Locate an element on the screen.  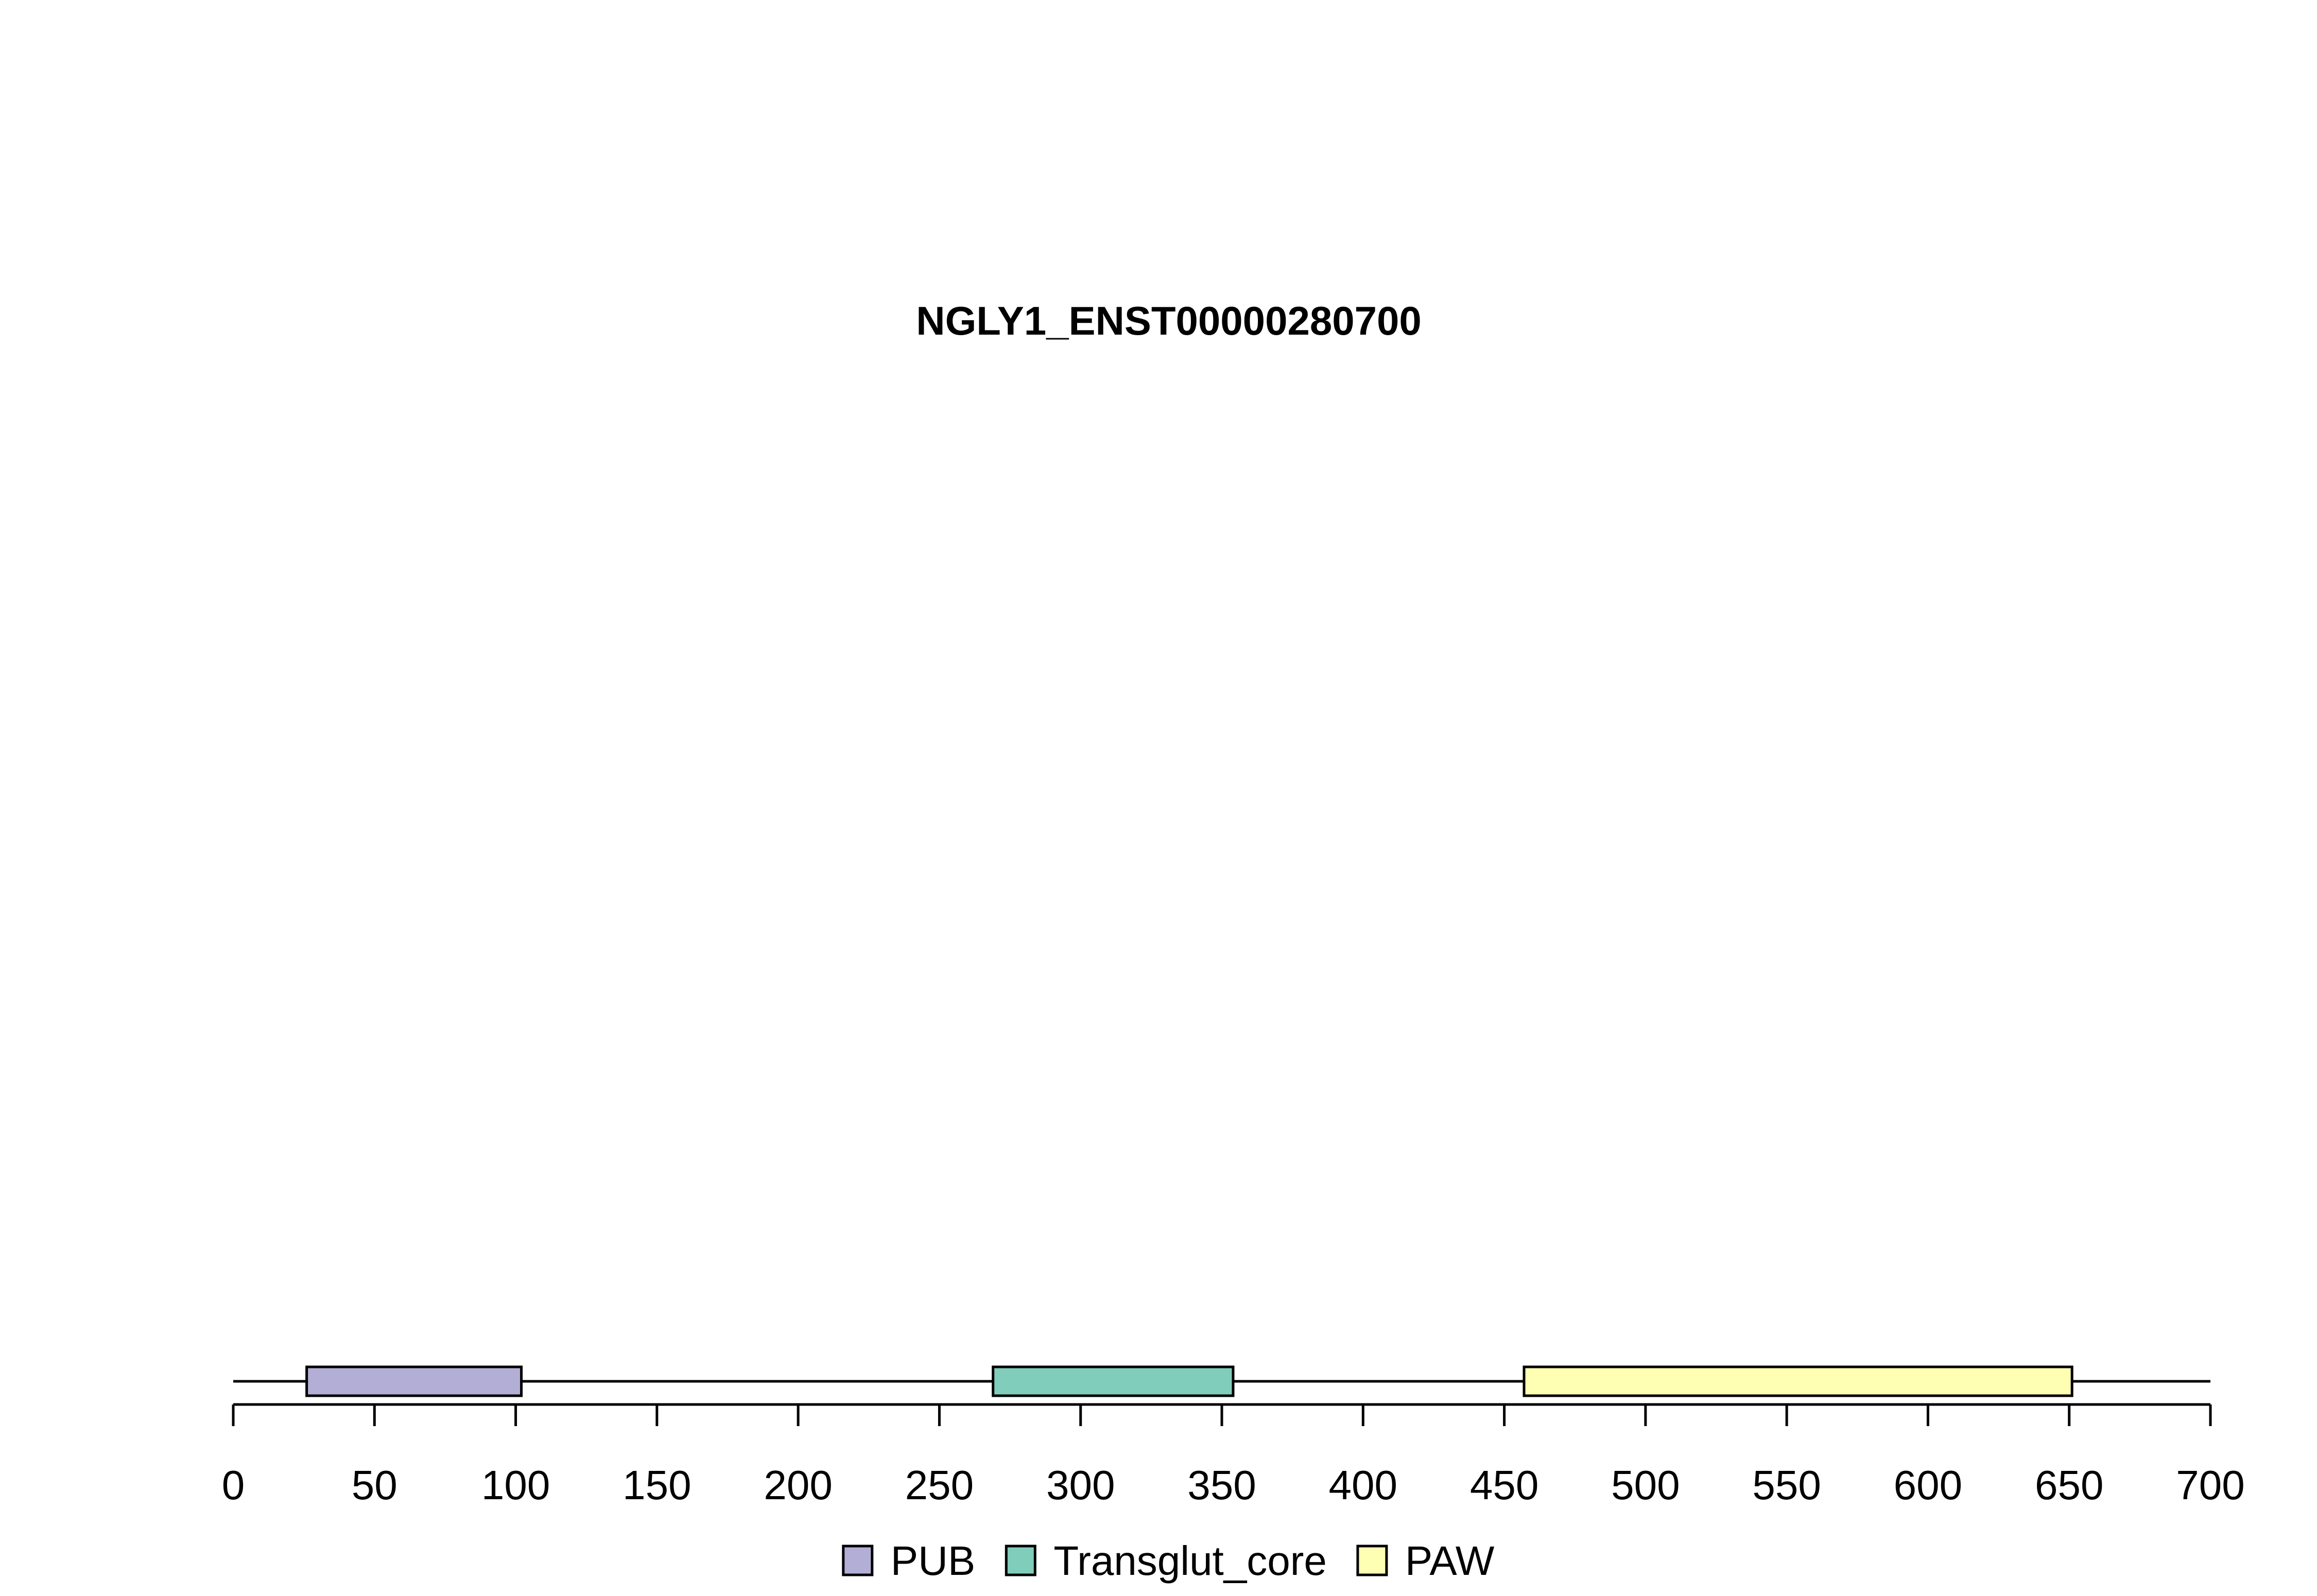
legend-item-paw: PAW is located at coordinates (1425, 1561).